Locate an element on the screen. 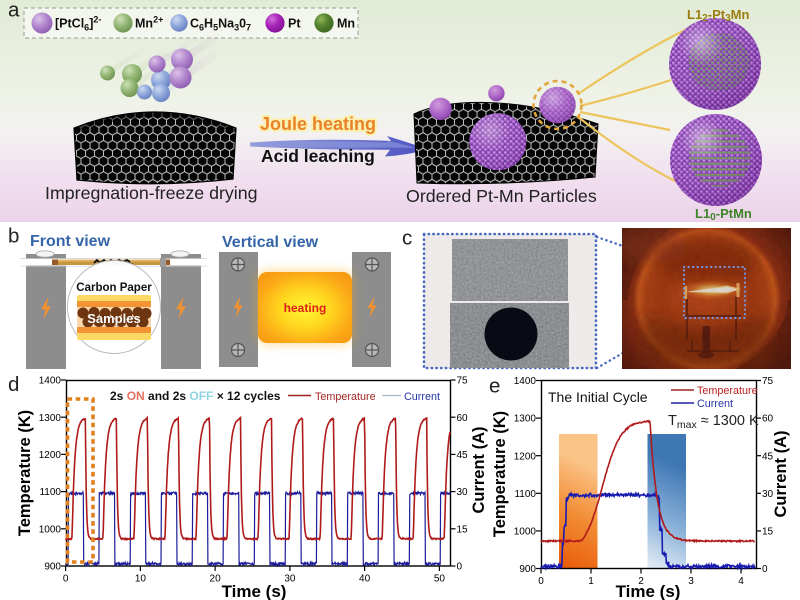  svg-text: Mn is located at coordinates (346, 24).